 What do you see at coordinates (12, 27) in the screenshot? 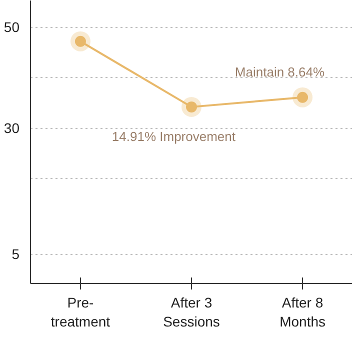
I see `y-tick-label: 50` at bounding box center [12, 27].